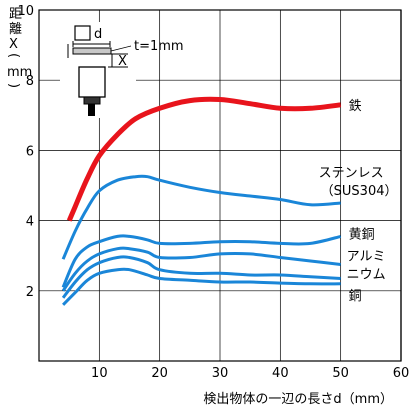  I want to click on x-axis-label: 検出物体の一辺の長さd（mm）, so click(298, 399).